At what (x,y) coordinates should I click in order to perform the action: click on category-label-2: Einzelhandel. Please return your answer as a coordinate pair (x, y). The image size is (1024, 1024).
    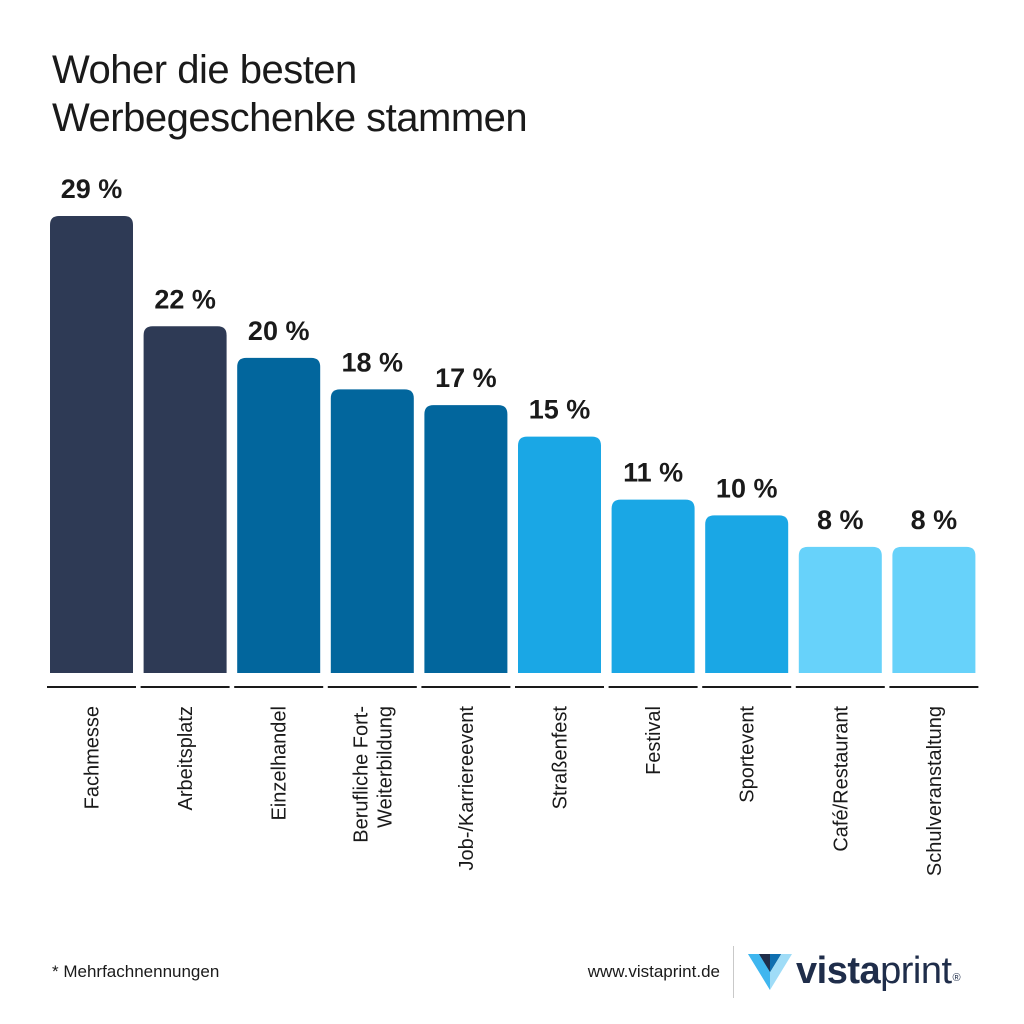
    Looking at the image, I should click on (280, 763).